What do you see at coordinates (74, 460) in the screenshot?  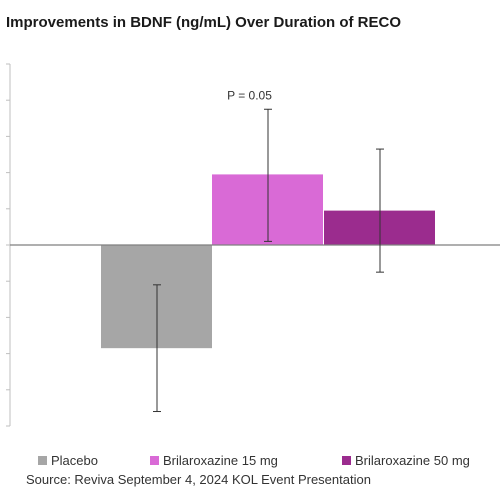 I see `legend-label-placebo: Placebo` at bounding box center [74, 460].